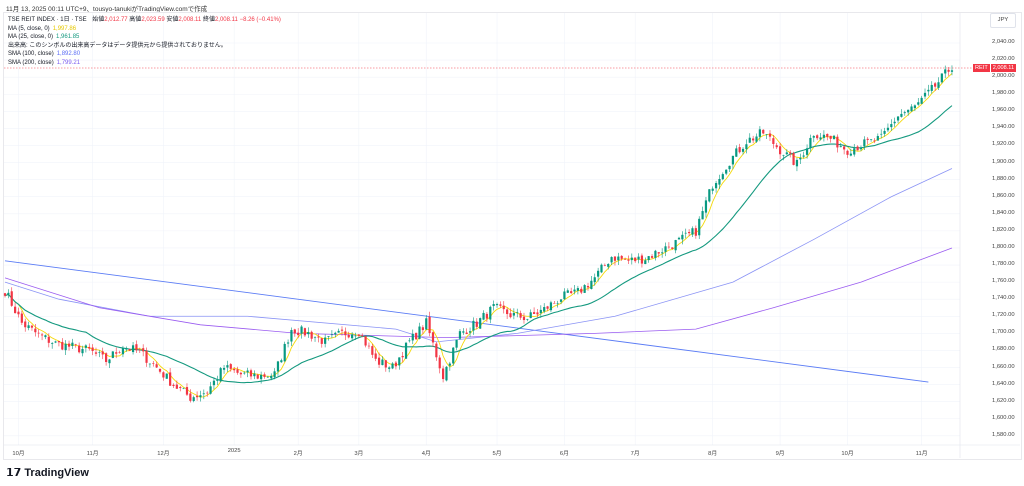 The height and width of the screenshot is (486, 1024). What do you see at coordinates (47, 473) in the screenshot?
I see `tradingview-logo: 𝟭𝟳 TradingView` at bounding box center [47, 473].